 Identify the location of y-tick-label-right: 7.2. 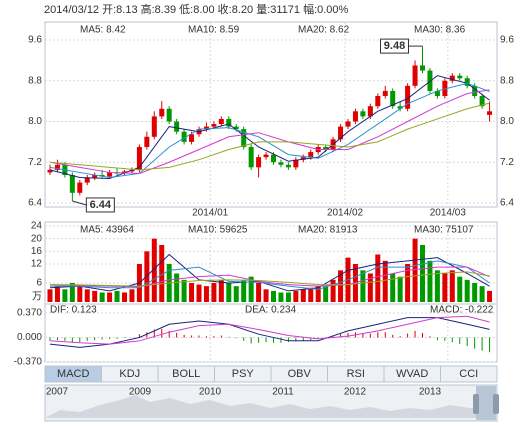
(507, 162).